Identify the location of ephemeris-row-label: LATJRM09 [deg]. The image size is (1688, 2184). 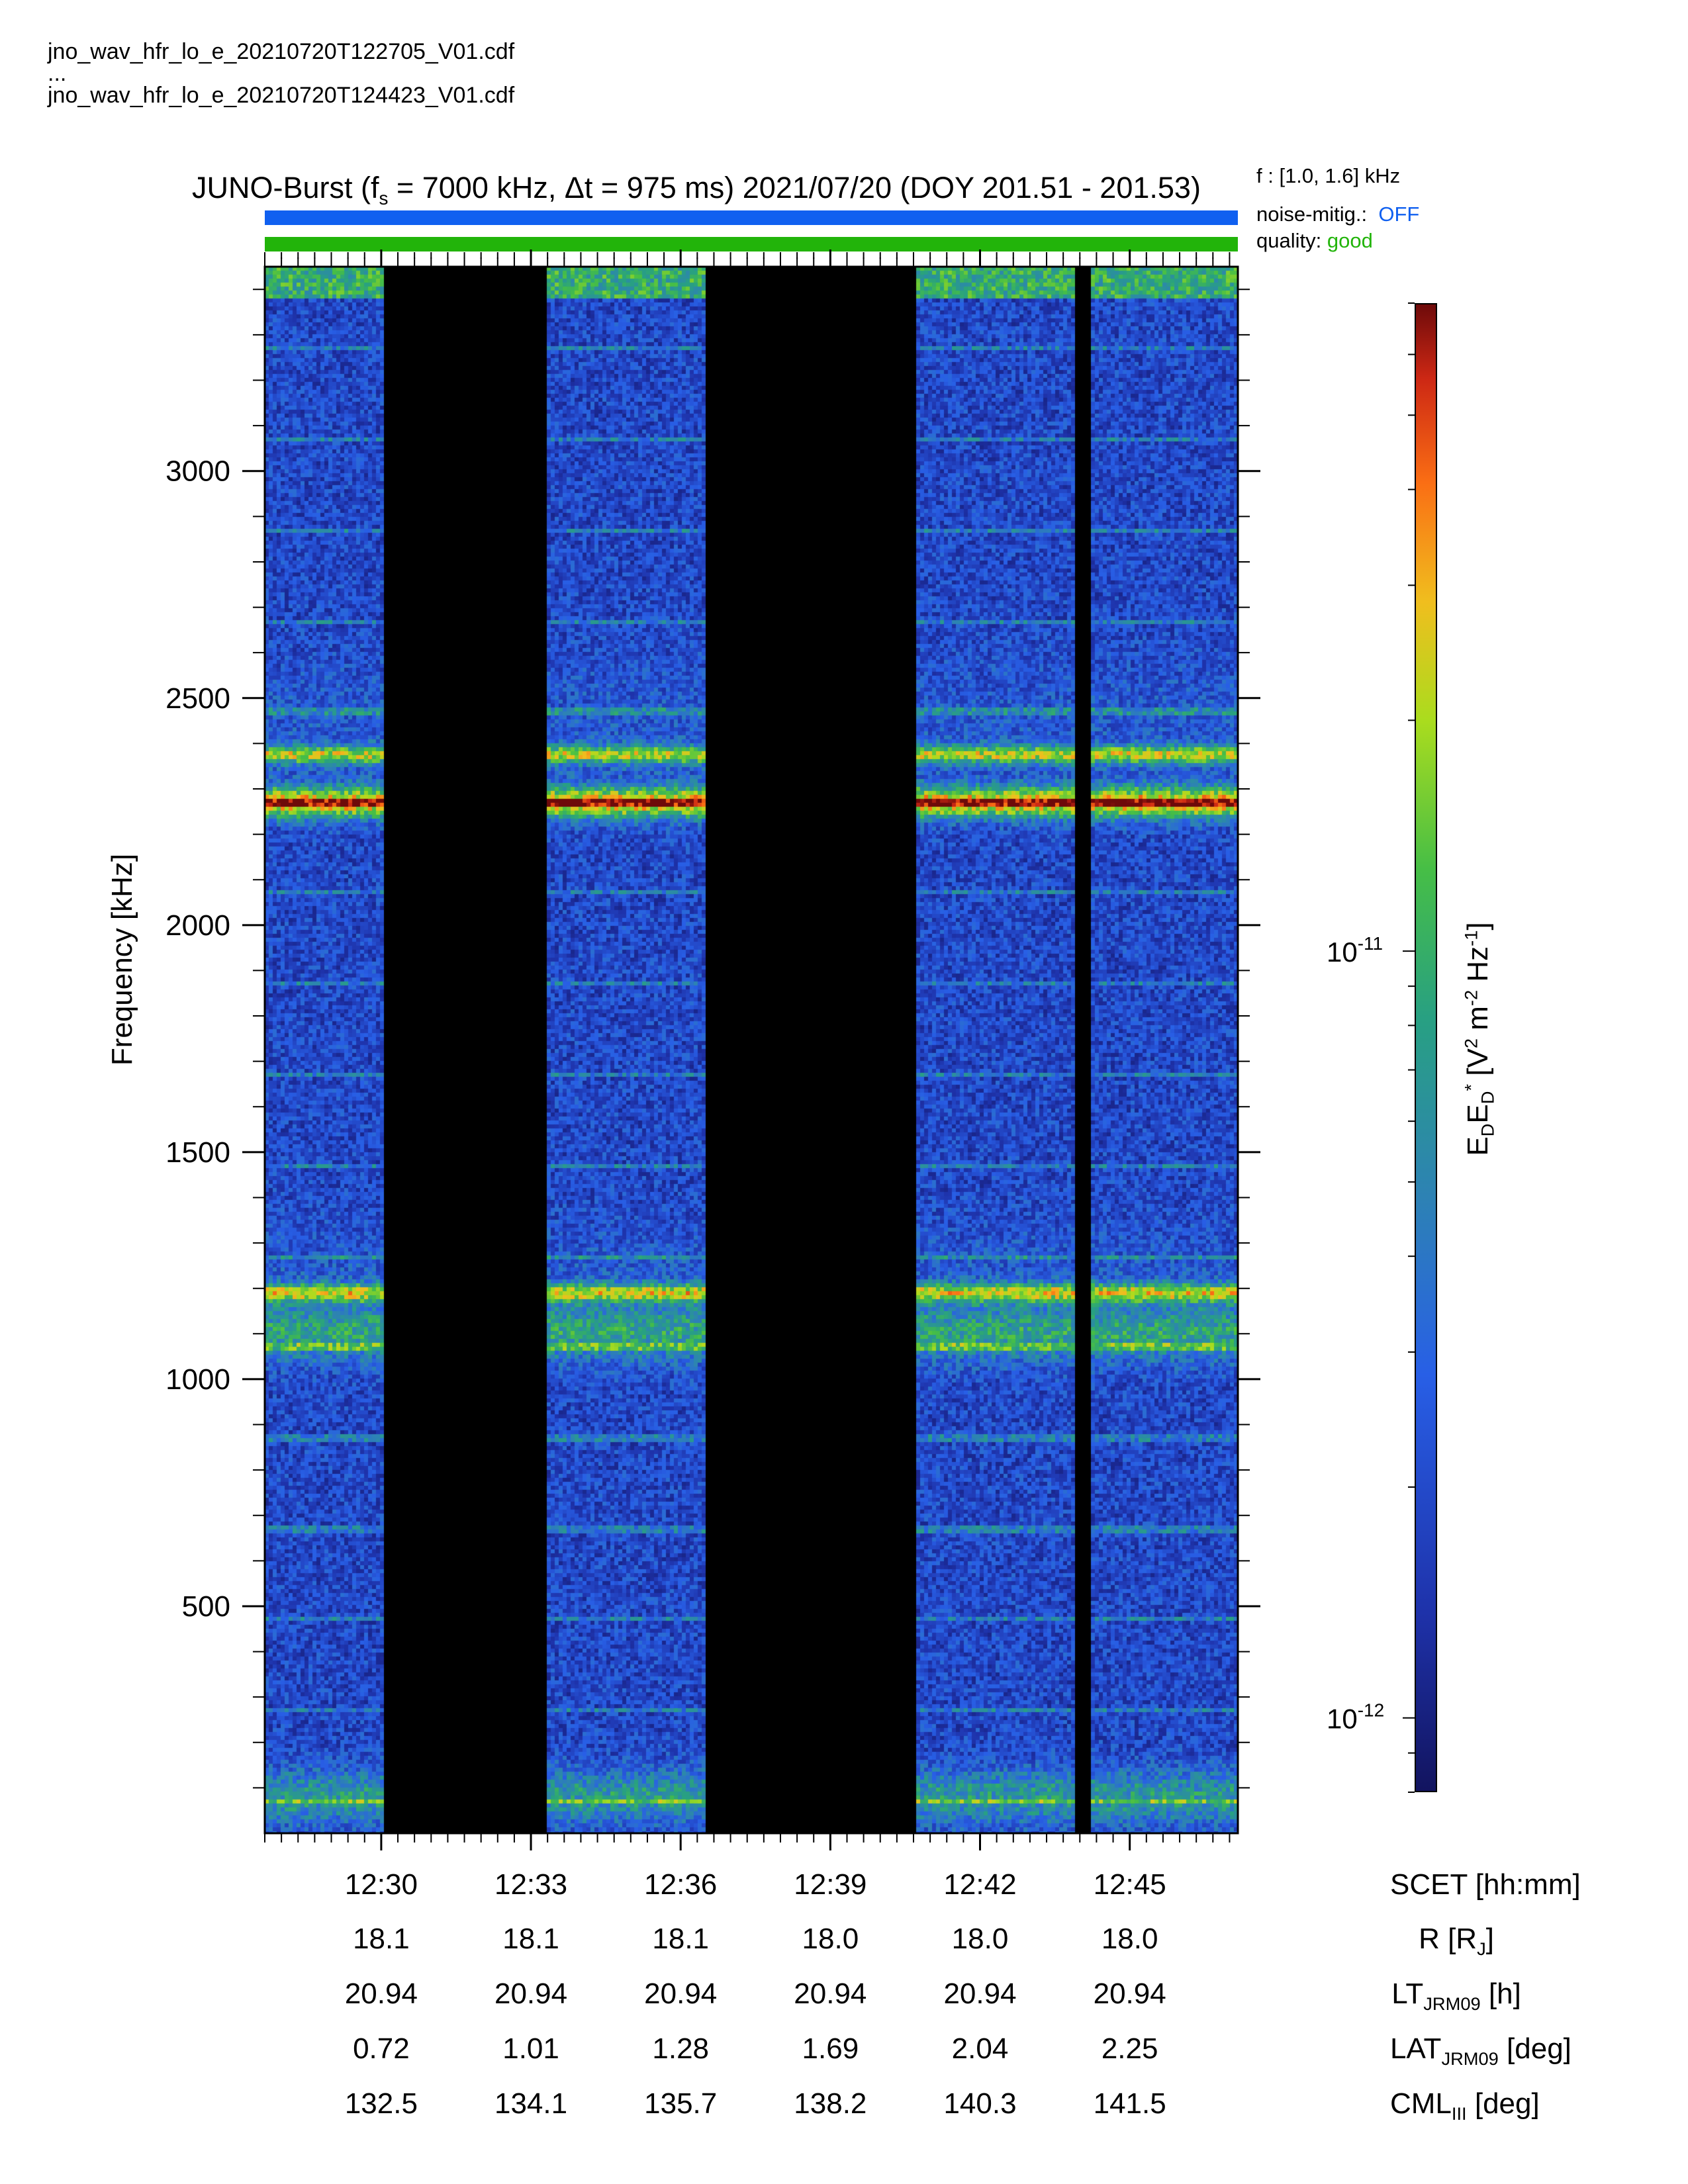
(1480, 2050).